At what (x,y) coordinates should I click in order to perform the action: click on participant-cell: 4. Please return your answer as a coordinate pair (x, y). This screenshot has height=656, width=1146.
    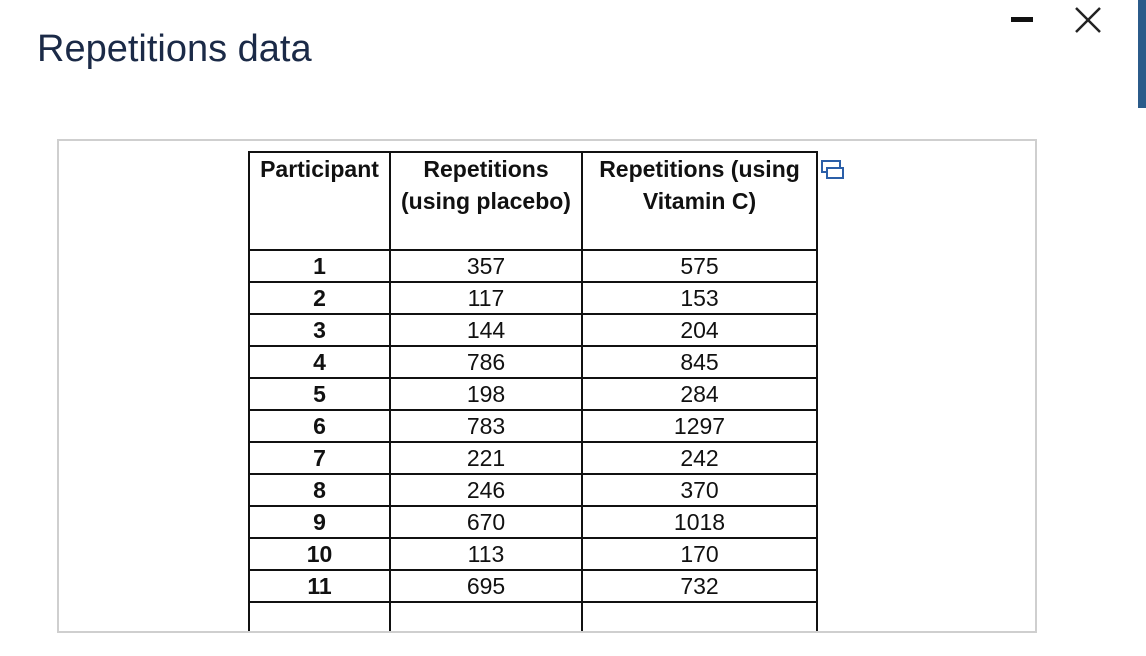
    Looking at the image, I should click on (319, 362).